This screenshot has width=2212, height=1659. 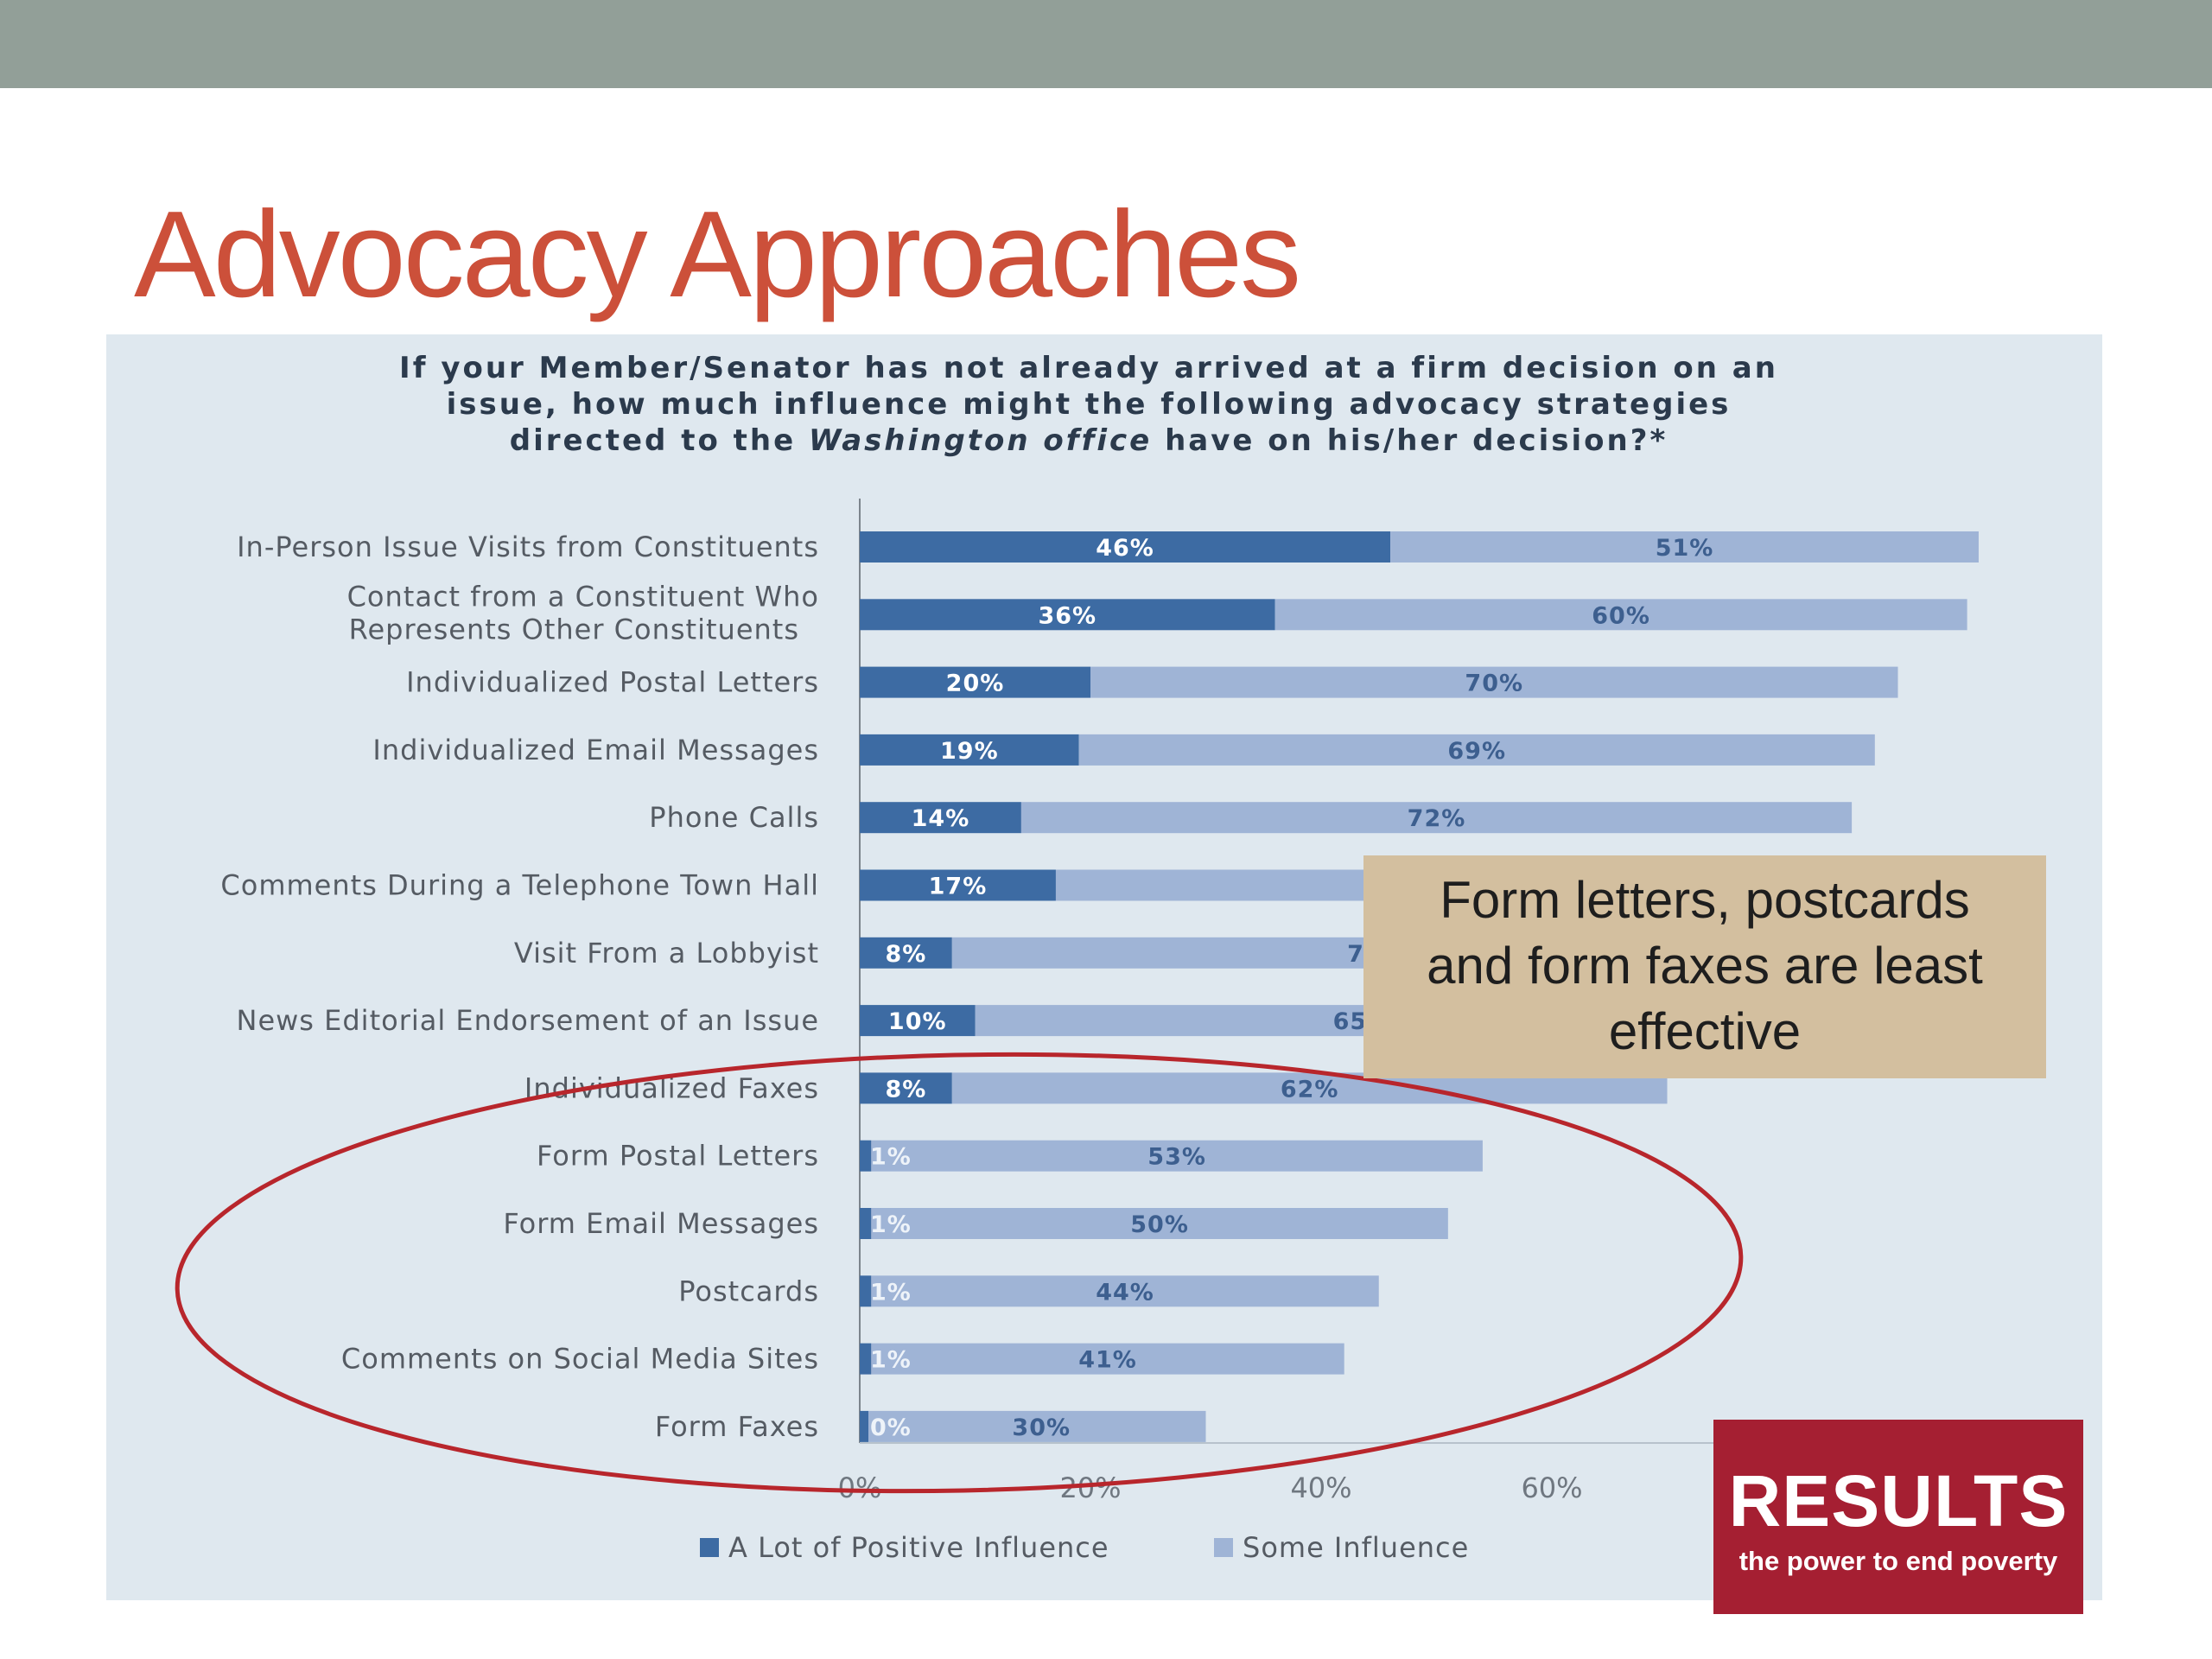 I want to click on x-tick-label: 0%, so click(x=860, y=1487).